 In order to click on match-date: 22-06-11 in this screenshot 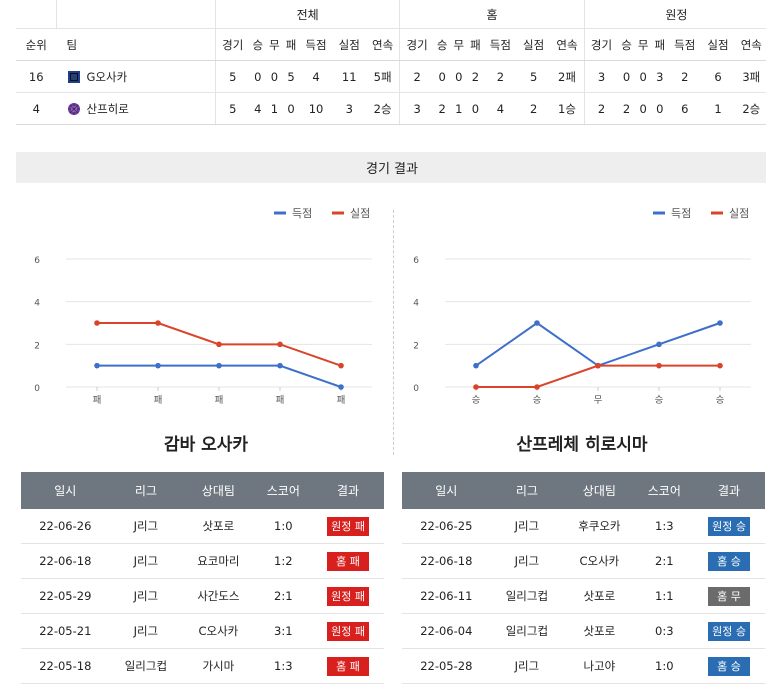, I will do `click(446, 596)`.